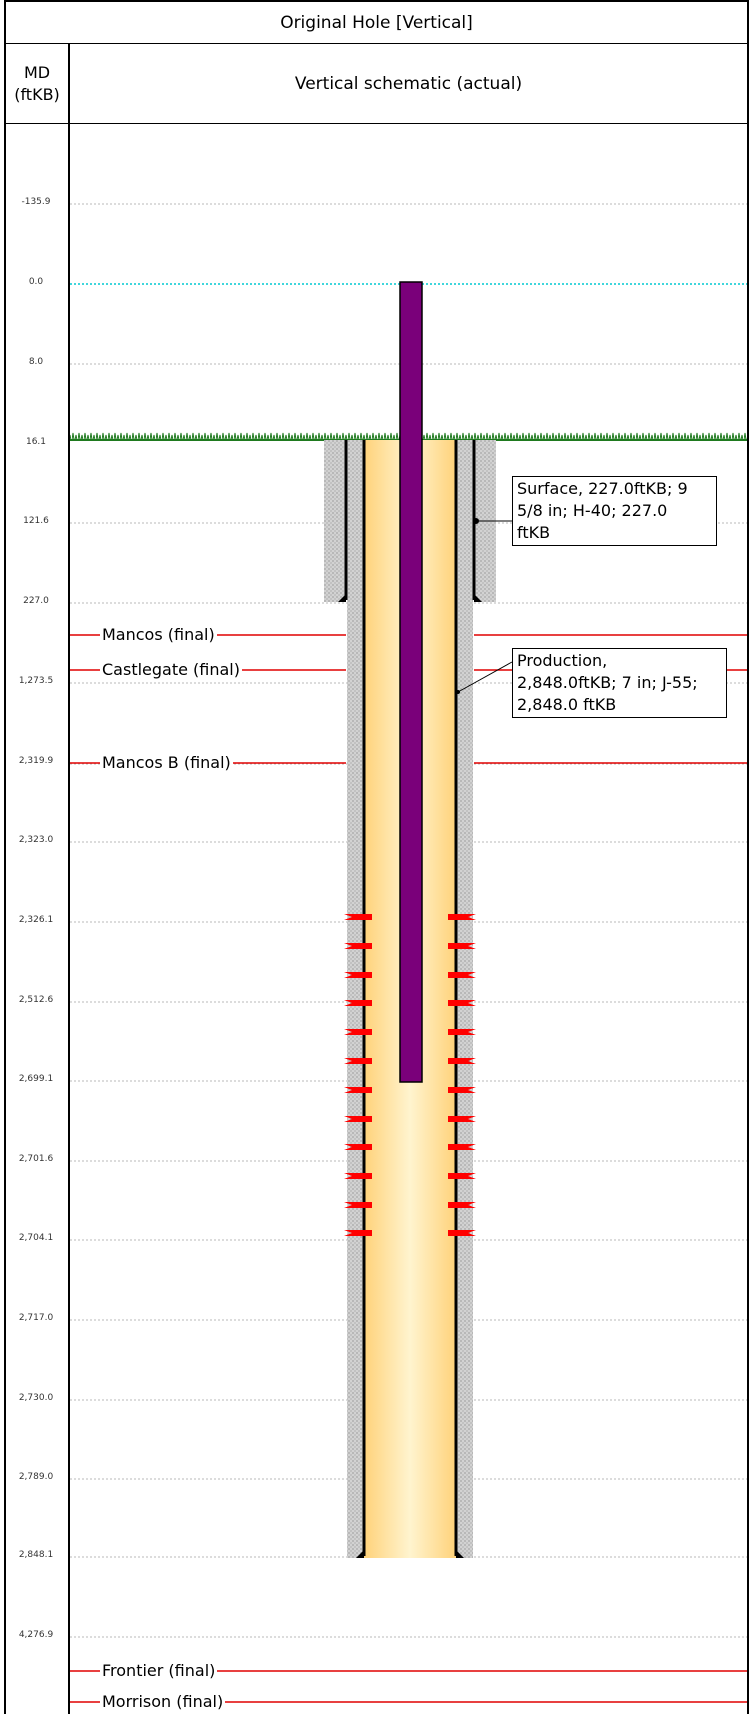 The image size is (749, 1714). What do you see at coordinates (36, 1238) in the screenshot?
I see `depth-label: 2,704.1` at bounding box center [36, 1238].